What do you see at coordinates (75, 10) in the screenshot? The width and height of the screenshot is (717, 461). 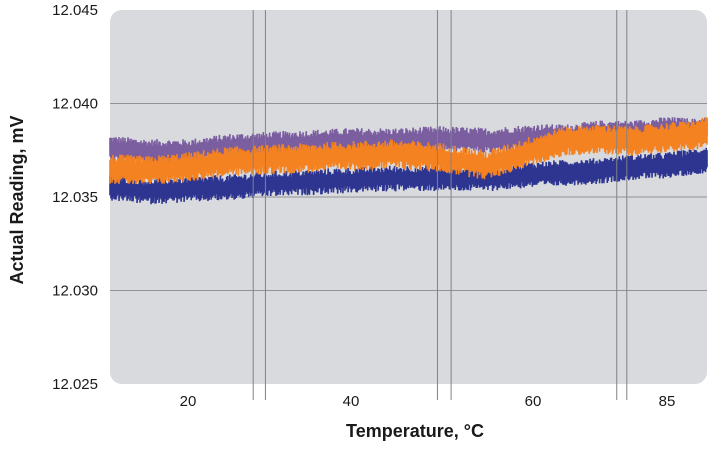 I see `y-tick-label: 12.045` at bounding box center [75, 10].